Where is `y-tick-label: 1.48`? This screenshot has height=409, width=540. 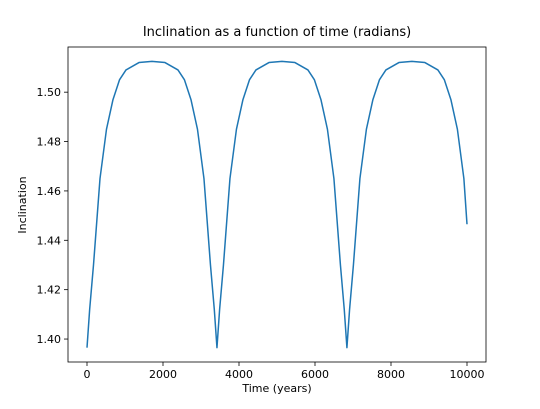 y-tick-label: 1.48 is located at coordinates (49, 142).